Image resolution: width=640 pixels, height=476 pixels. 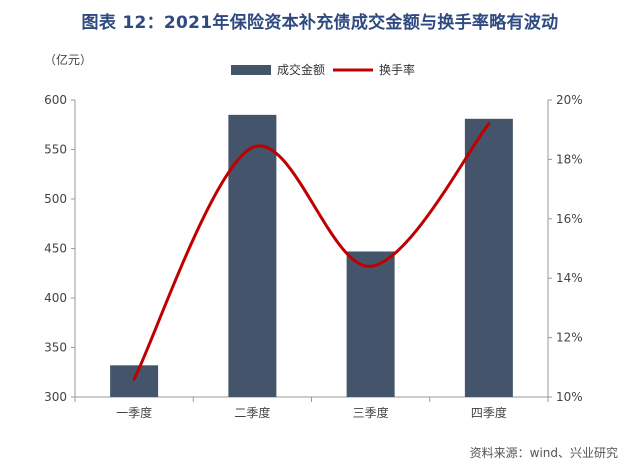 What do you see at coordinates (569, 338) in the screenshot?
I see `y-right-tick-label: 12%` at bounding box center [569, 338].